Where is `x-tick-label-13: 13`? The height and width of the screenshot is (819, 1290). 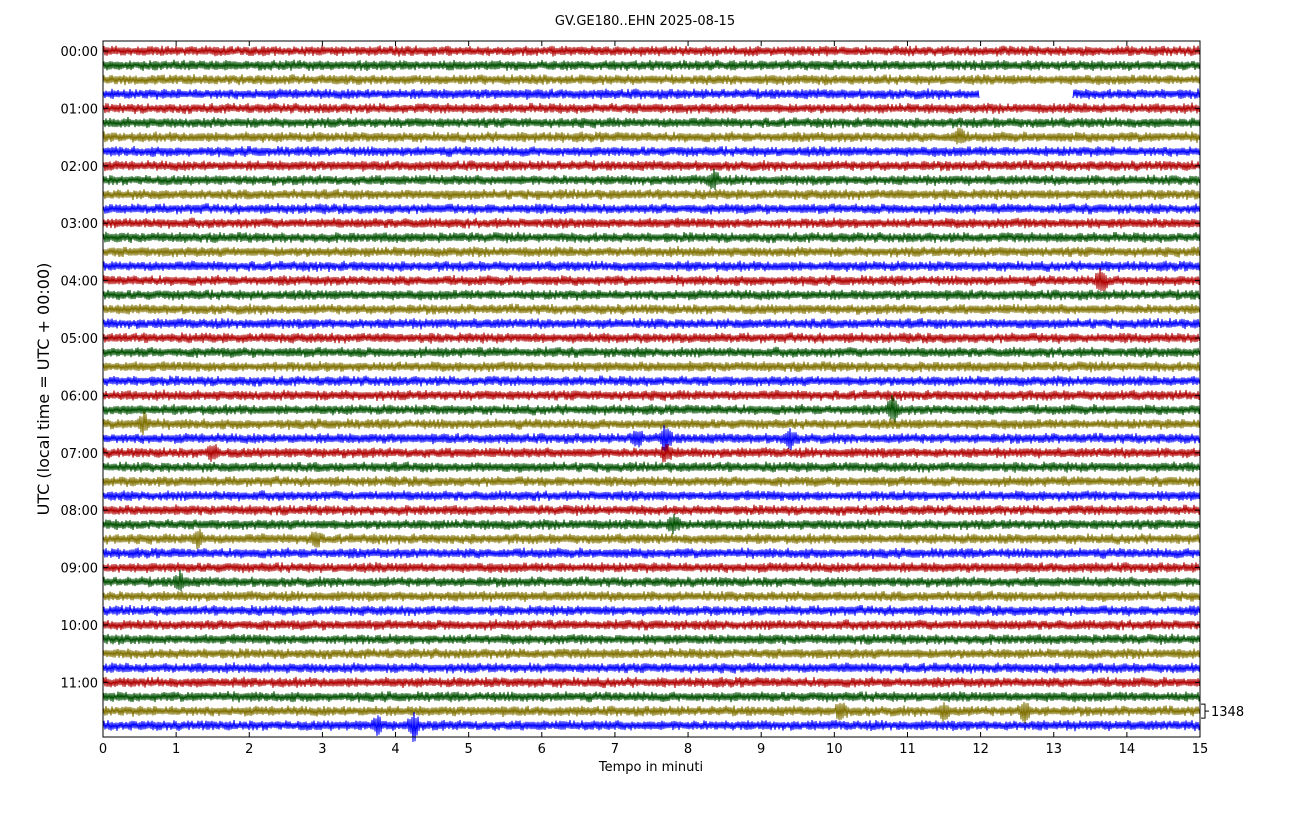
x-tick-label-13: 13 is located at coordinates (1053, 749).